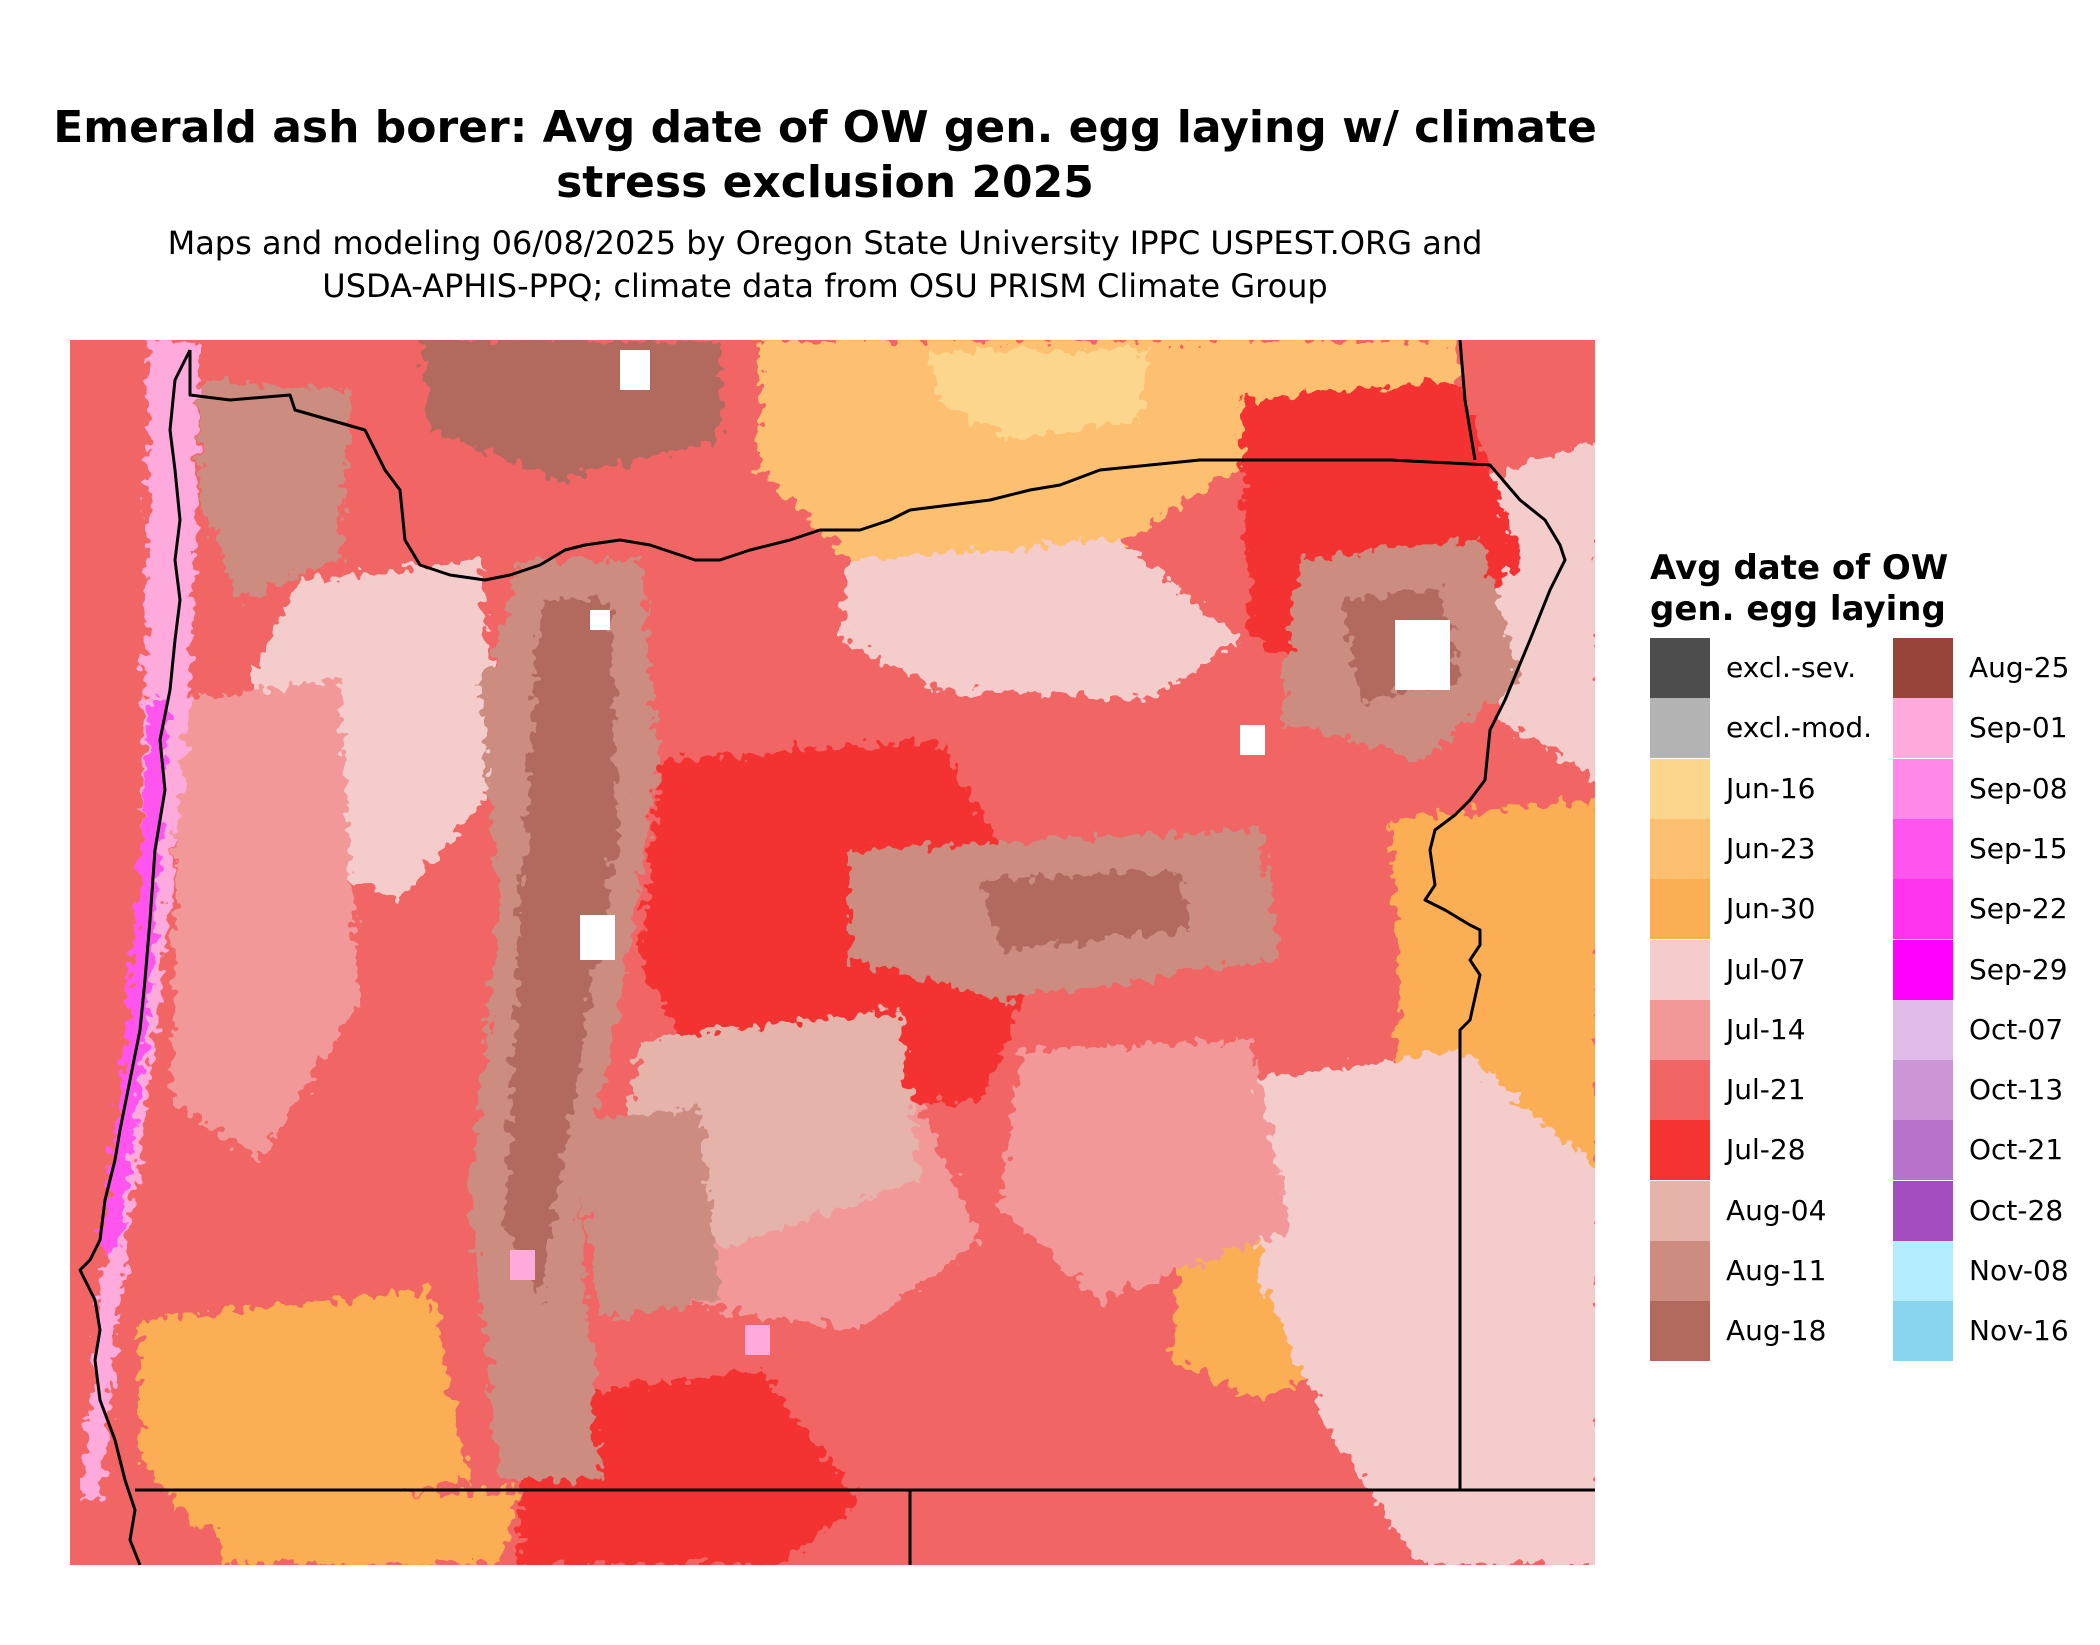 This screenshot has height=1645, width=2100. What do you see at coordinates (2019, 1270) in the screenshot?
I see `legend-label: Nov-08` at bounding box center [2019, 1270].